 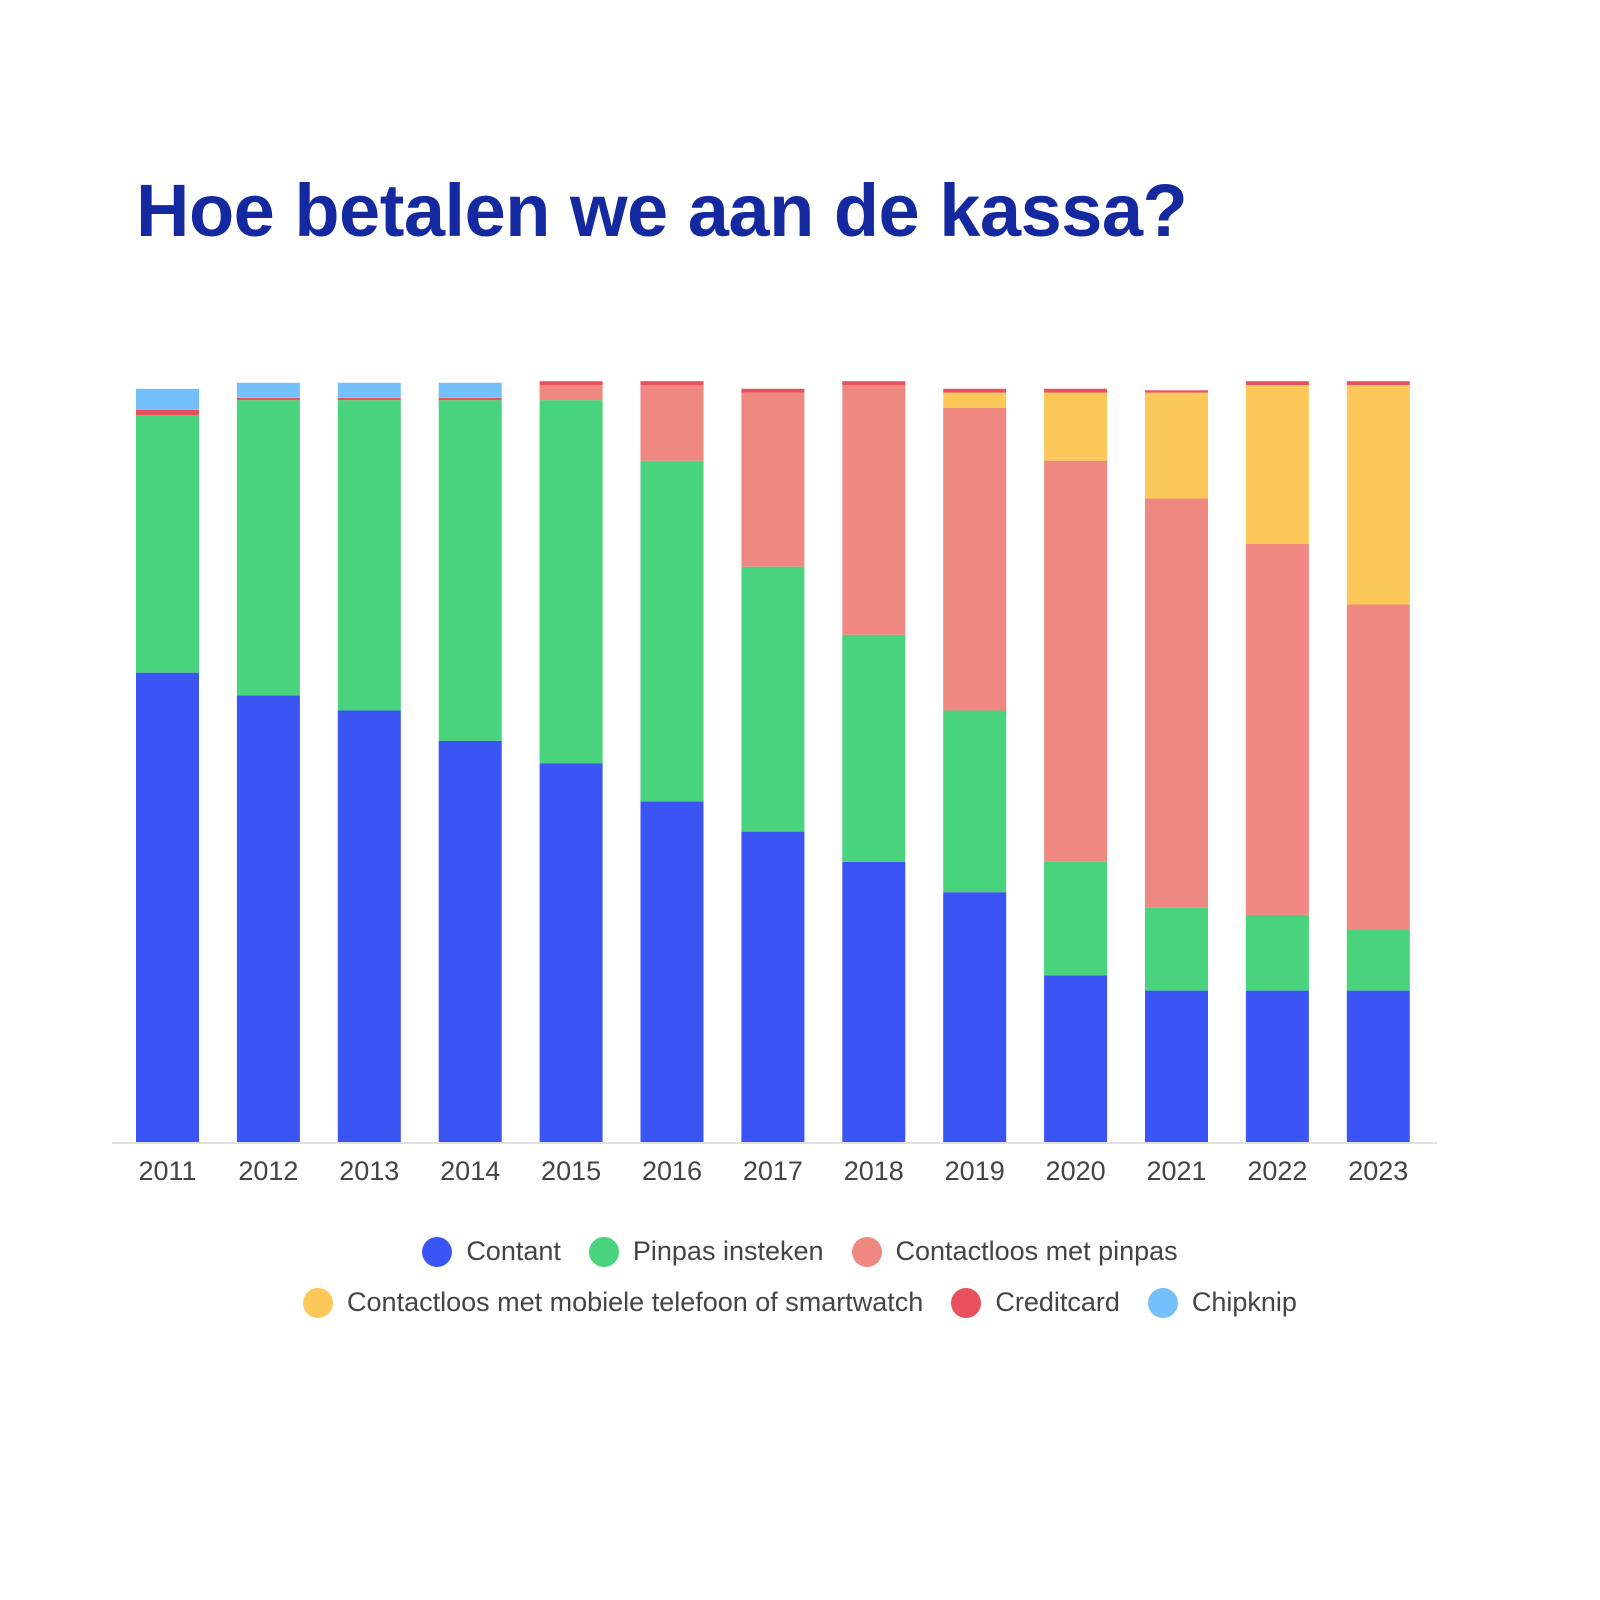 I want to click on bar-segment-2012-contant, so click(x=268, y=918).